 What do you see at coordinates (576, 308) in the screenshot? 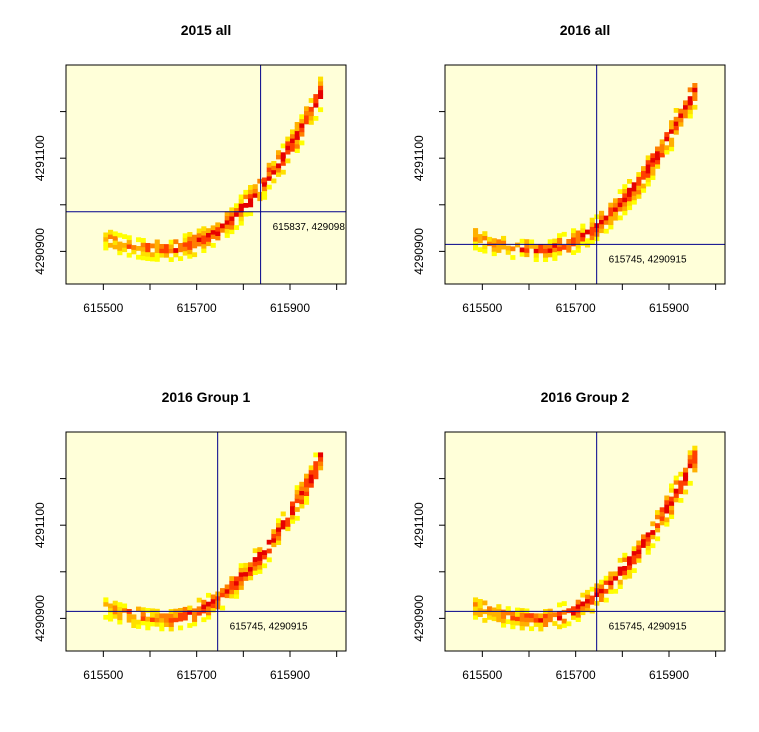
I see `x-tick-label: 615700` at bounding box center [576, 308].